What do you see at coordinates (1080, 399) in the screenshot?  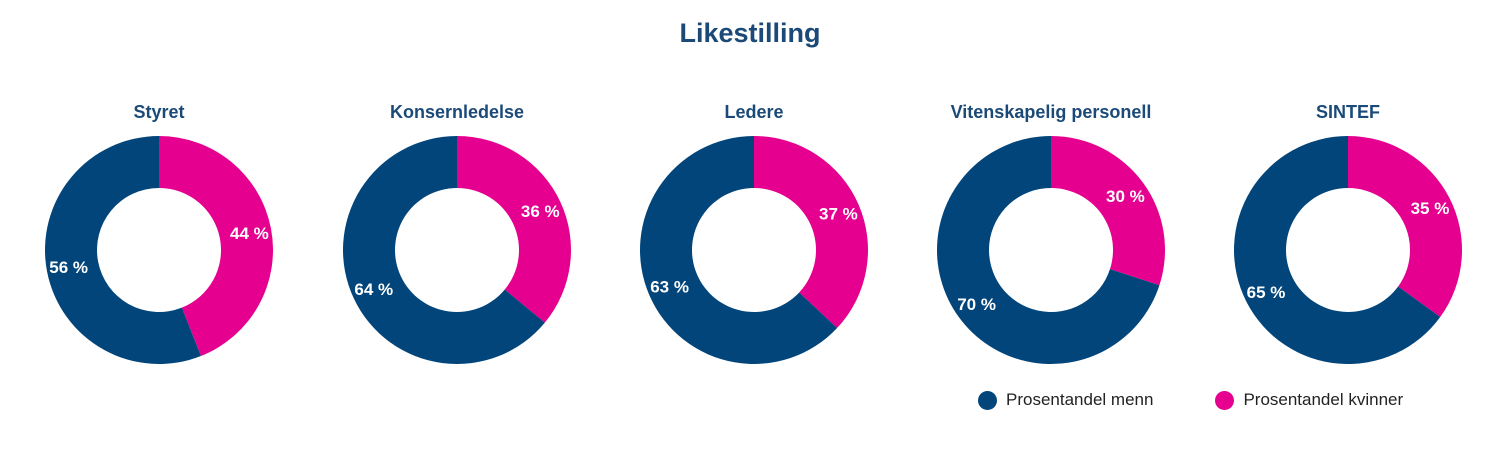 I see `legend-label-menn: Prosentandel menn` at bounding box center [1080, 399].